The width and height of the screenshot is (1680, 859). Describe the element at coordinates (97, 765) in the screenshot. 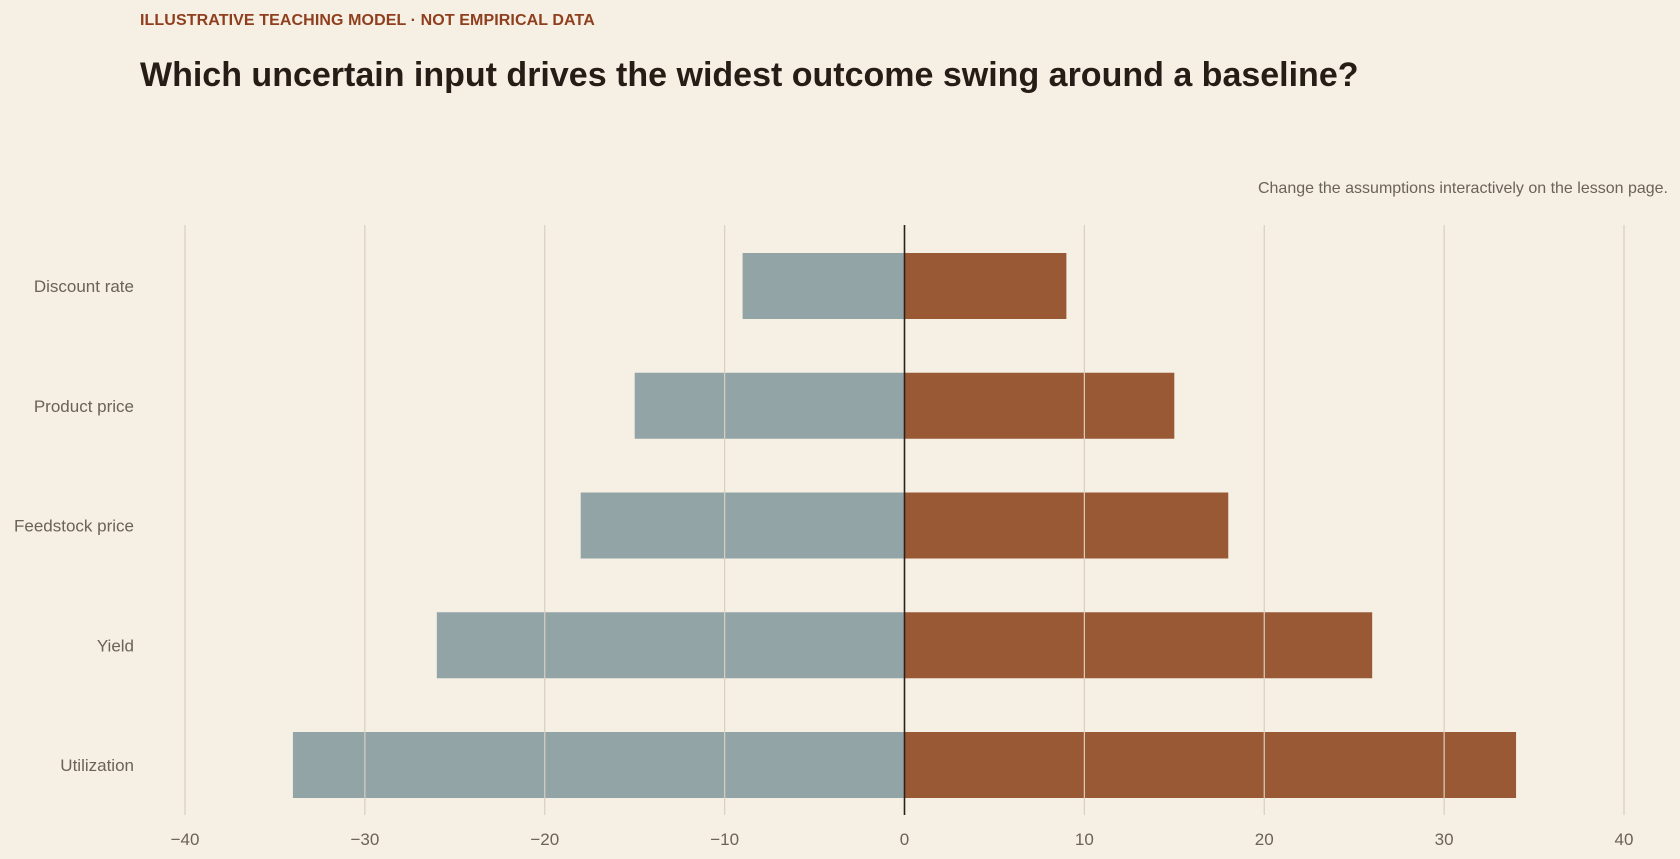

I see `category-label: Utilization` at that location.